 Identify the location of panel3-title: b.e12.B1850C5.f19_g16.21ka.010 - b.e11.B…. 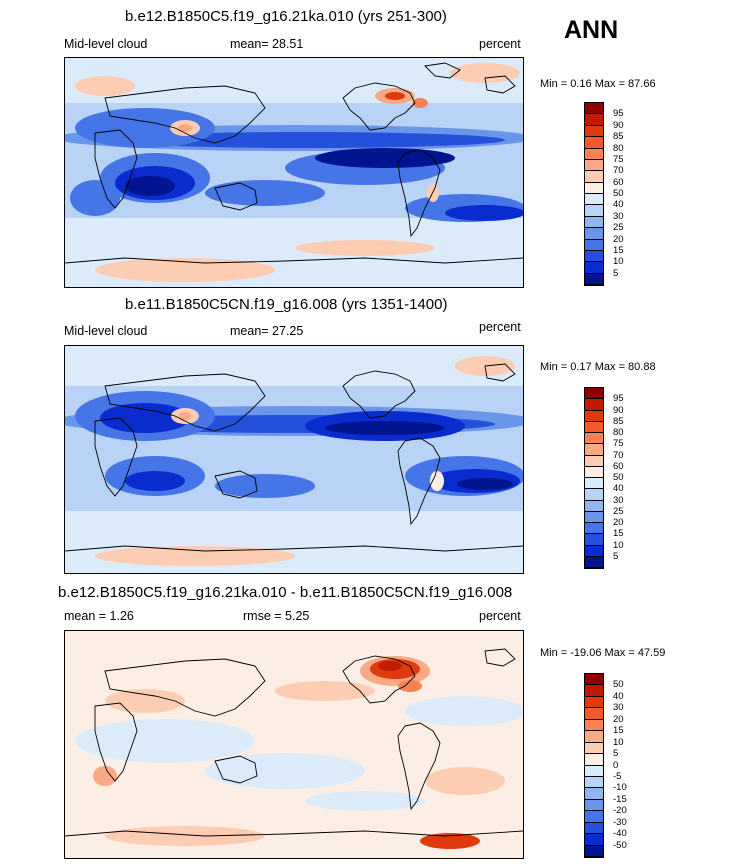
(285, 592).